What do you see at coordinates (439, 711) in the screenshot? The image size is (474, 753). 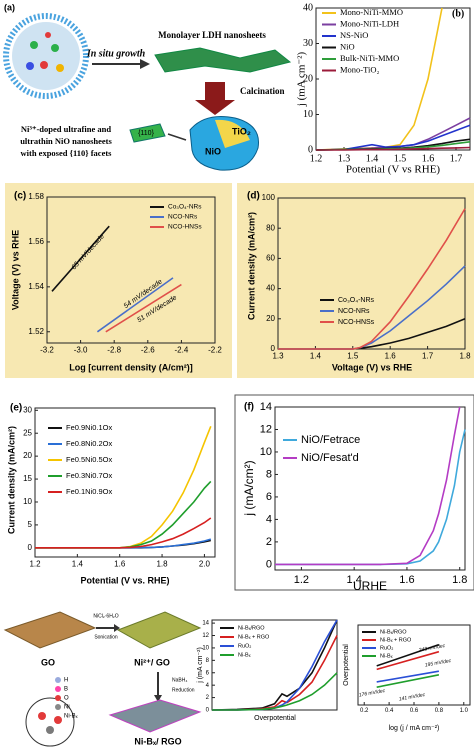 I see `x-tick-label: 0.8` at bounding box center [439, 711].